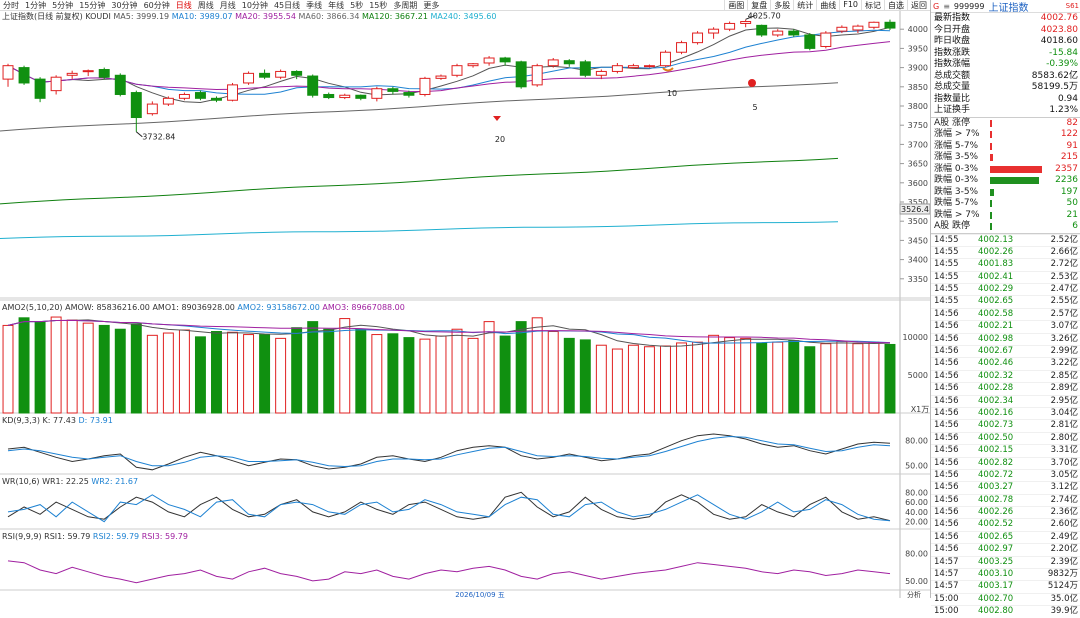 The image size is (1080, 618). I want to click on y-tick-label: 3600, so click(918, 183).